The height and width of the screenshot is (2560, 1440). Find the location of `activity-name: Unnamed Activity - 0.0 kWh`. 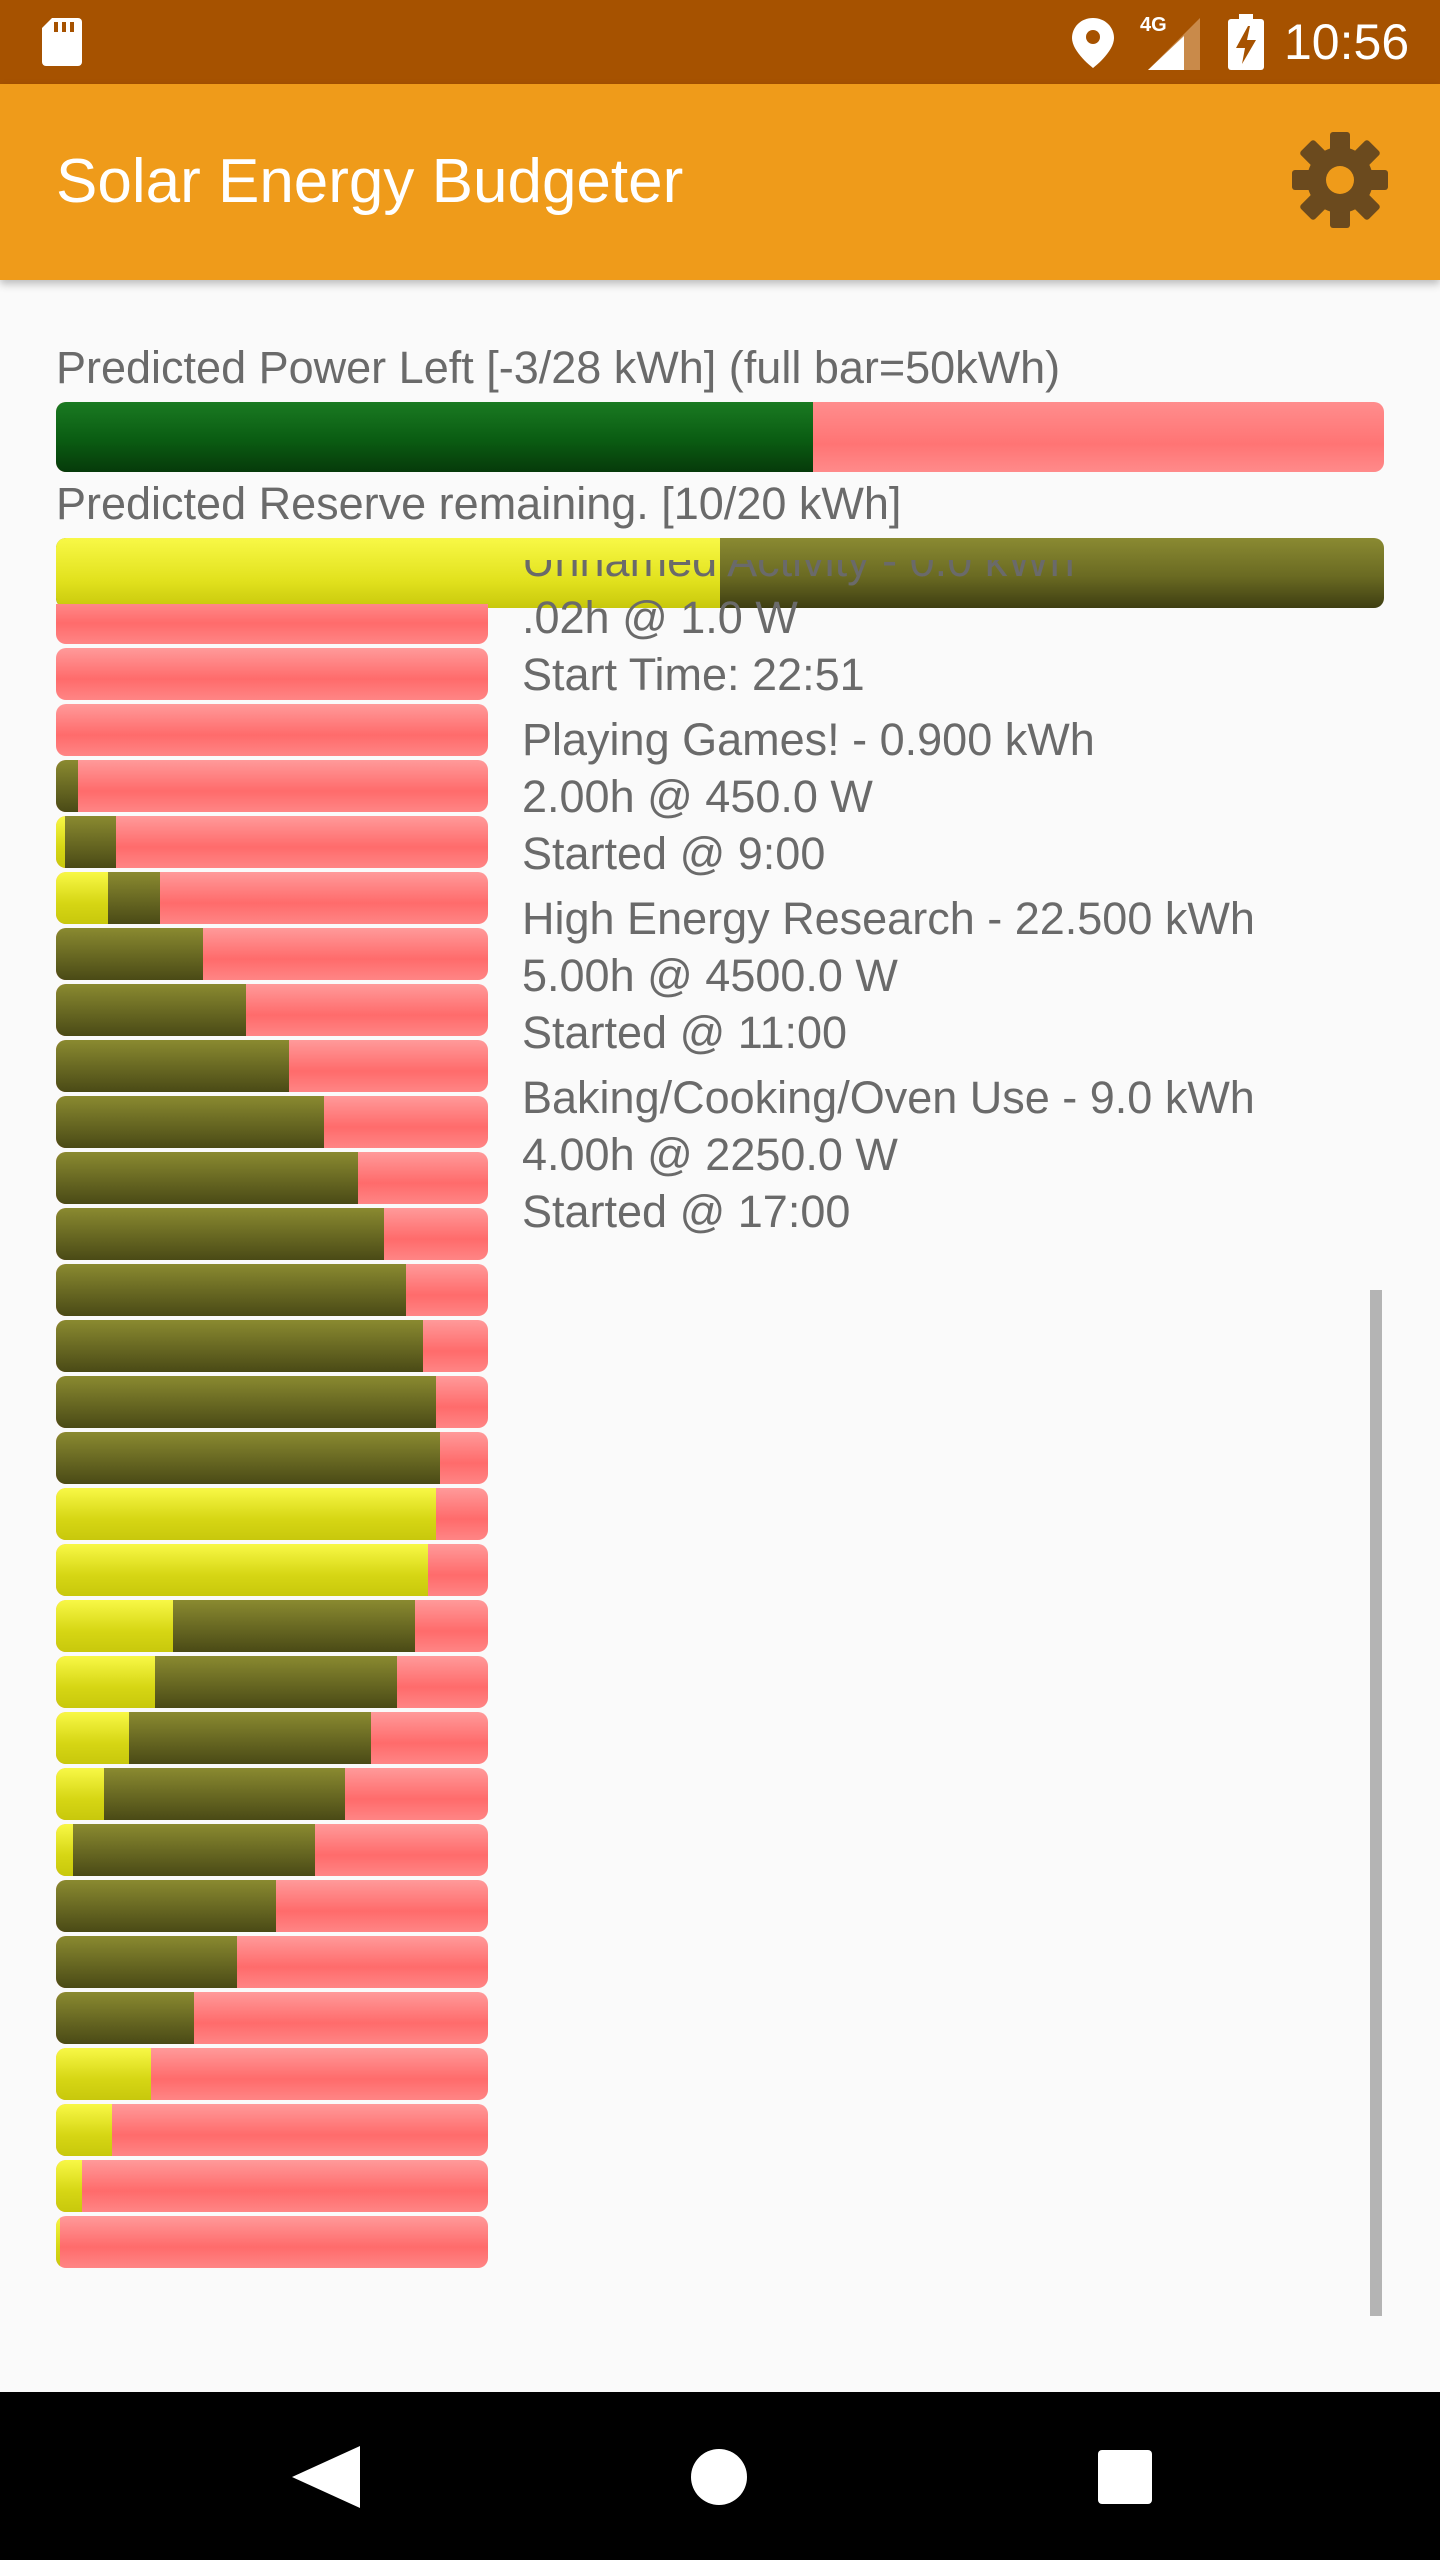

activity-name: Unnamed Activity - 0.0 kWh is located at coordinates (798, 573).